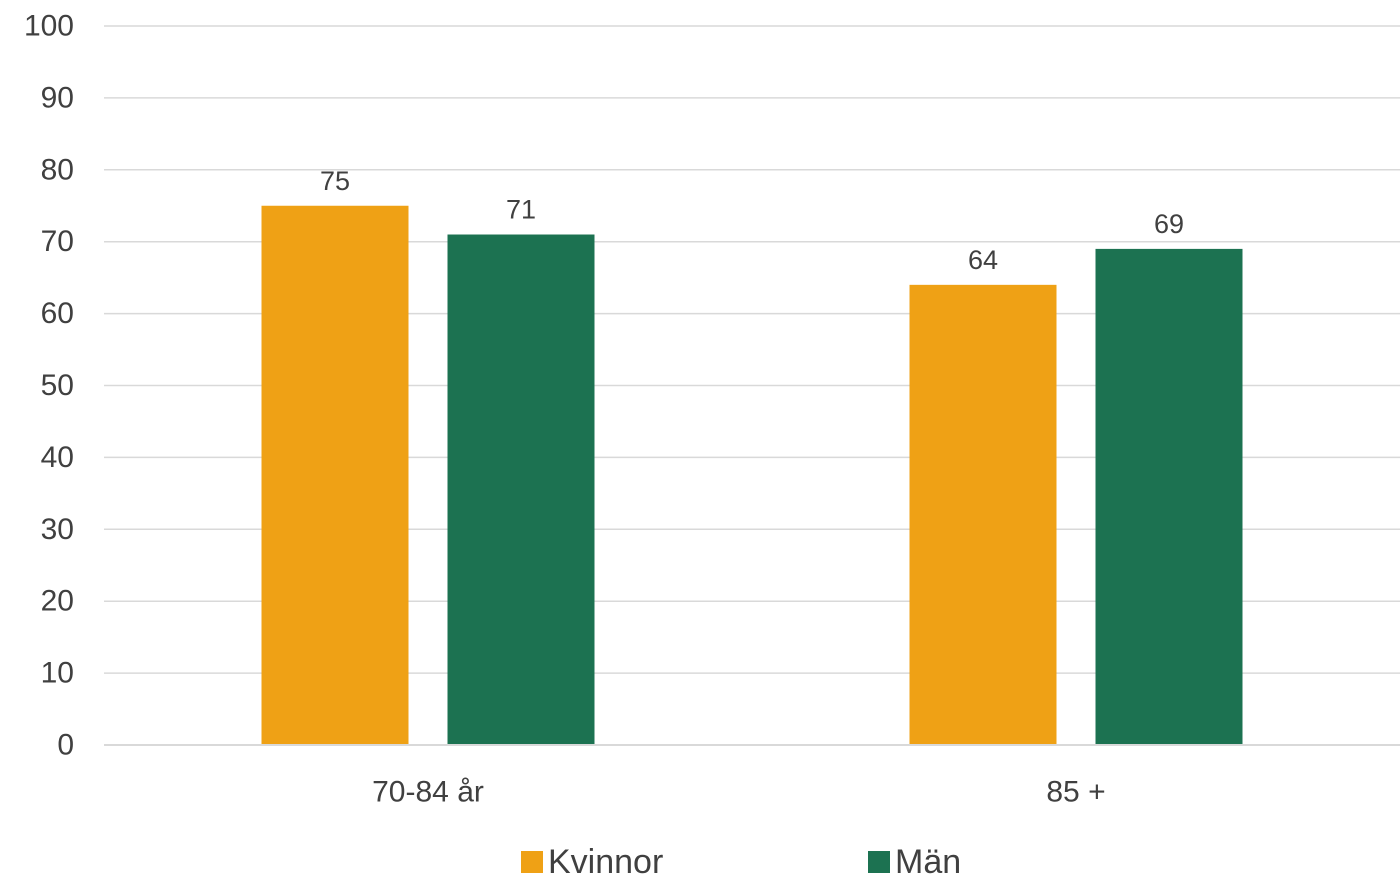  Describe the element at coordinates (741, 860) in the screenshot. I see `legend: Kvinnor Män` at that location.